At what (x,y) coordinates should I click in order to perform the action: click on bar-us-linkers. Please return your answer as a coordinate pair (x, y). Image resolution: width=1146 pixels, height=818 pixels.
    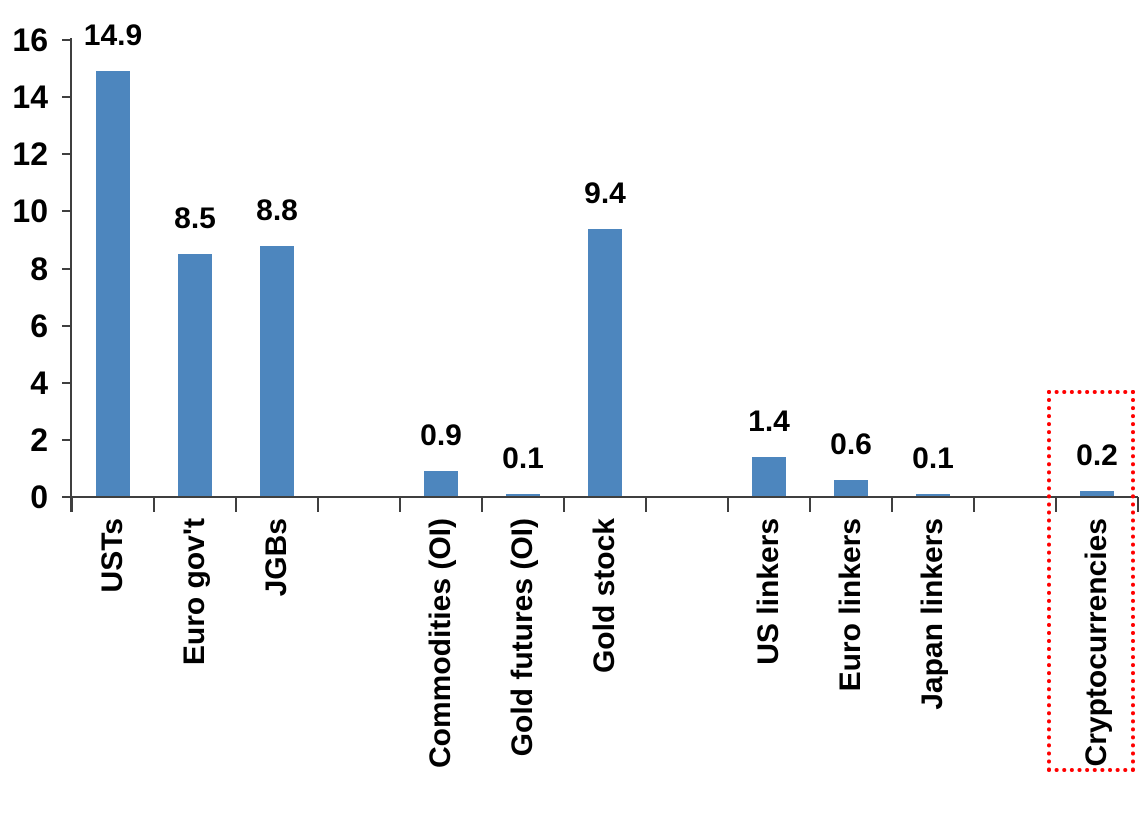
    Looking at the image, I should click on (769, 477).